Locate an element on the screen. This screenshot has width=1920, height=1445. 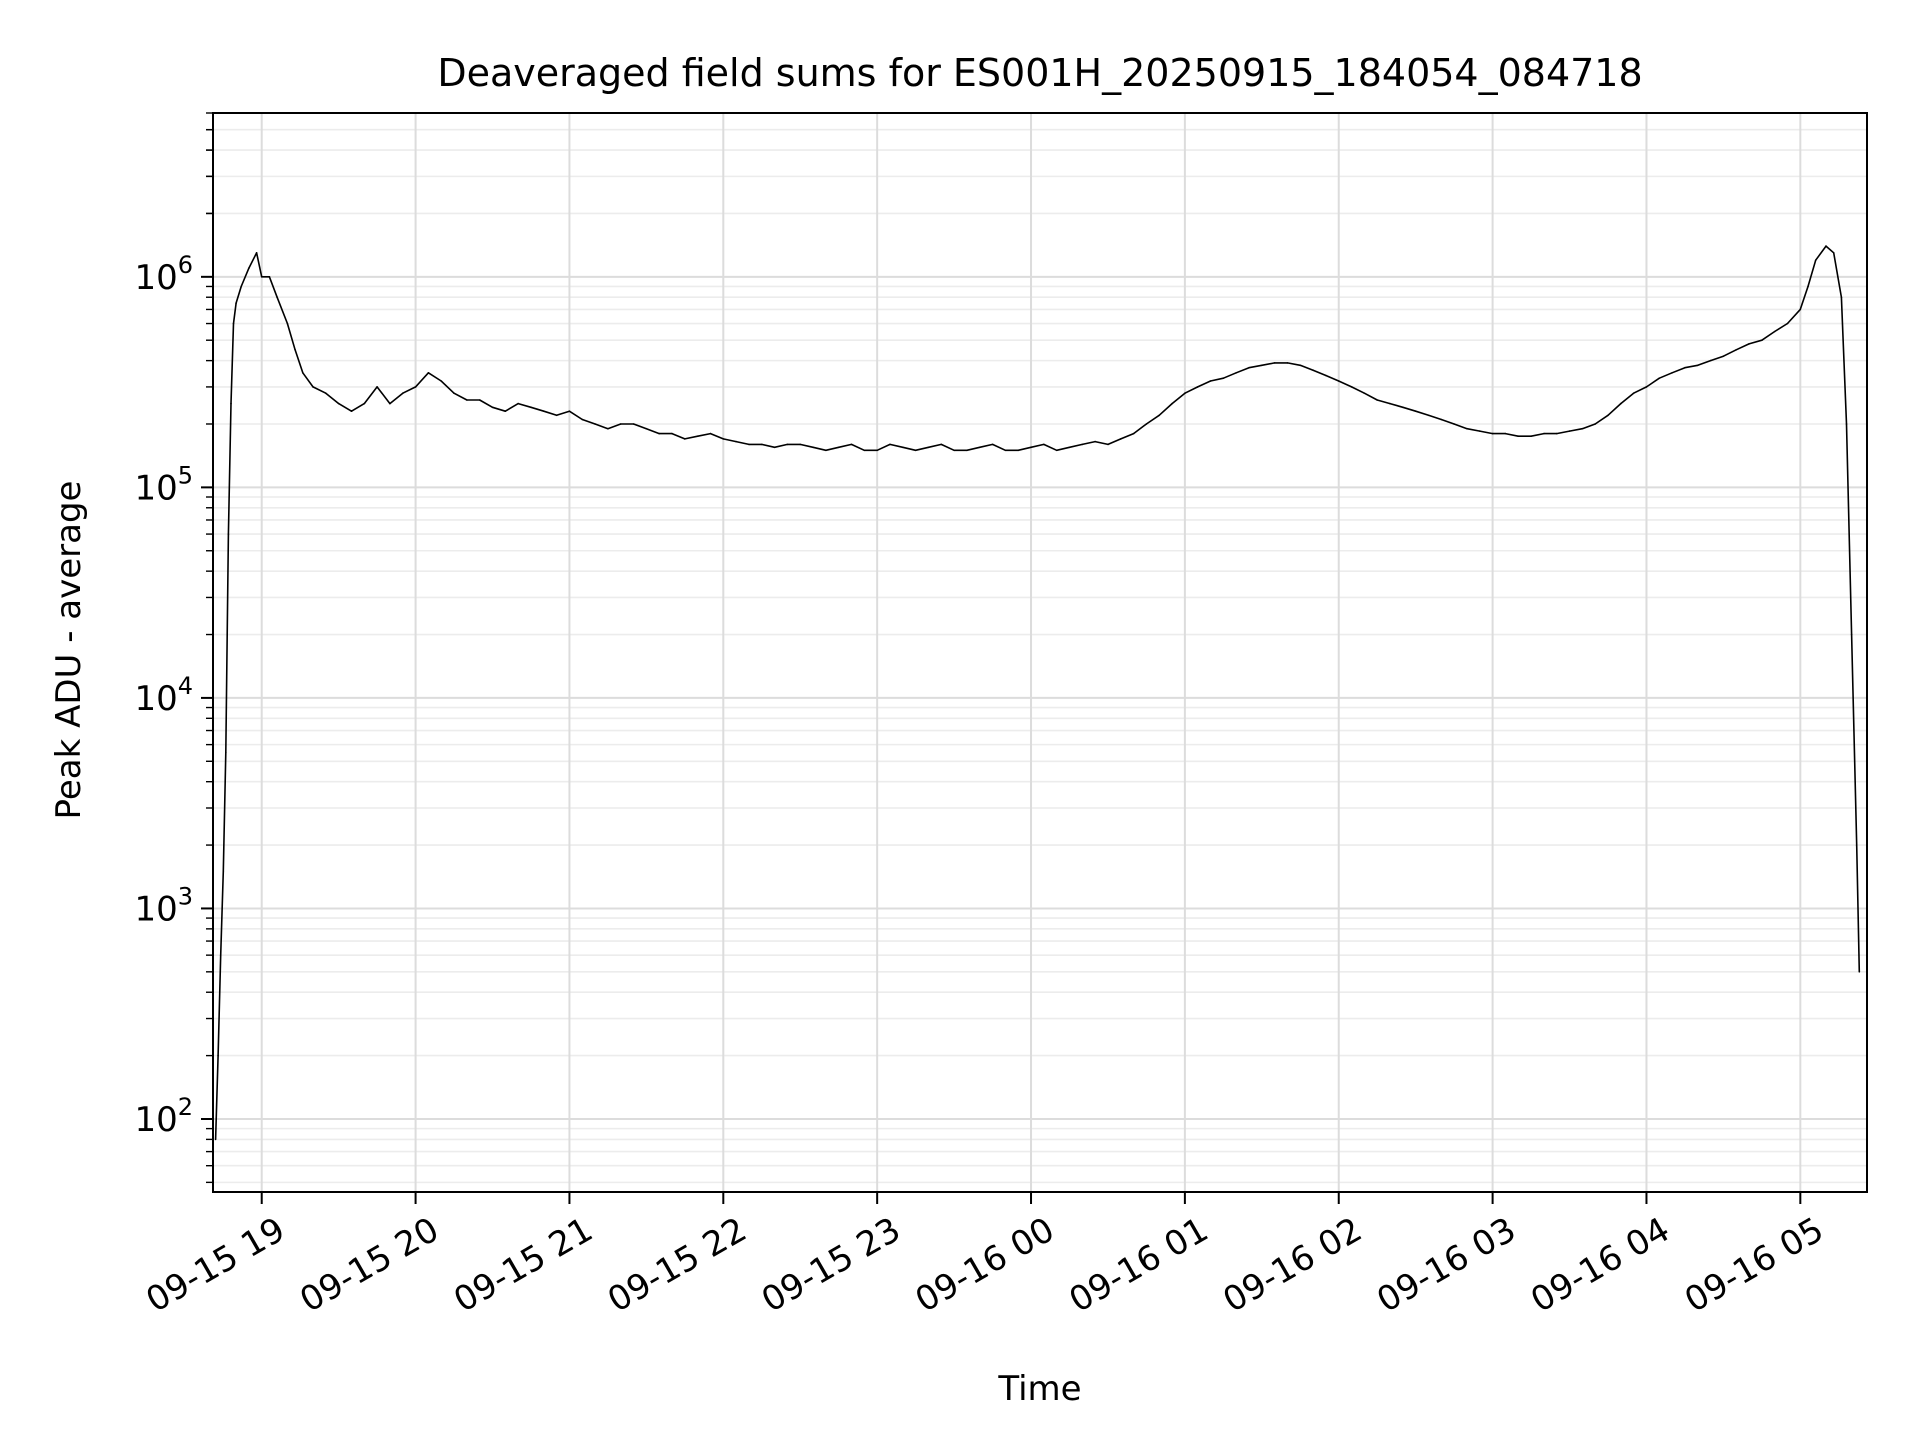
y-tick-label: 10⁴ is located at coordinates (163, 695).